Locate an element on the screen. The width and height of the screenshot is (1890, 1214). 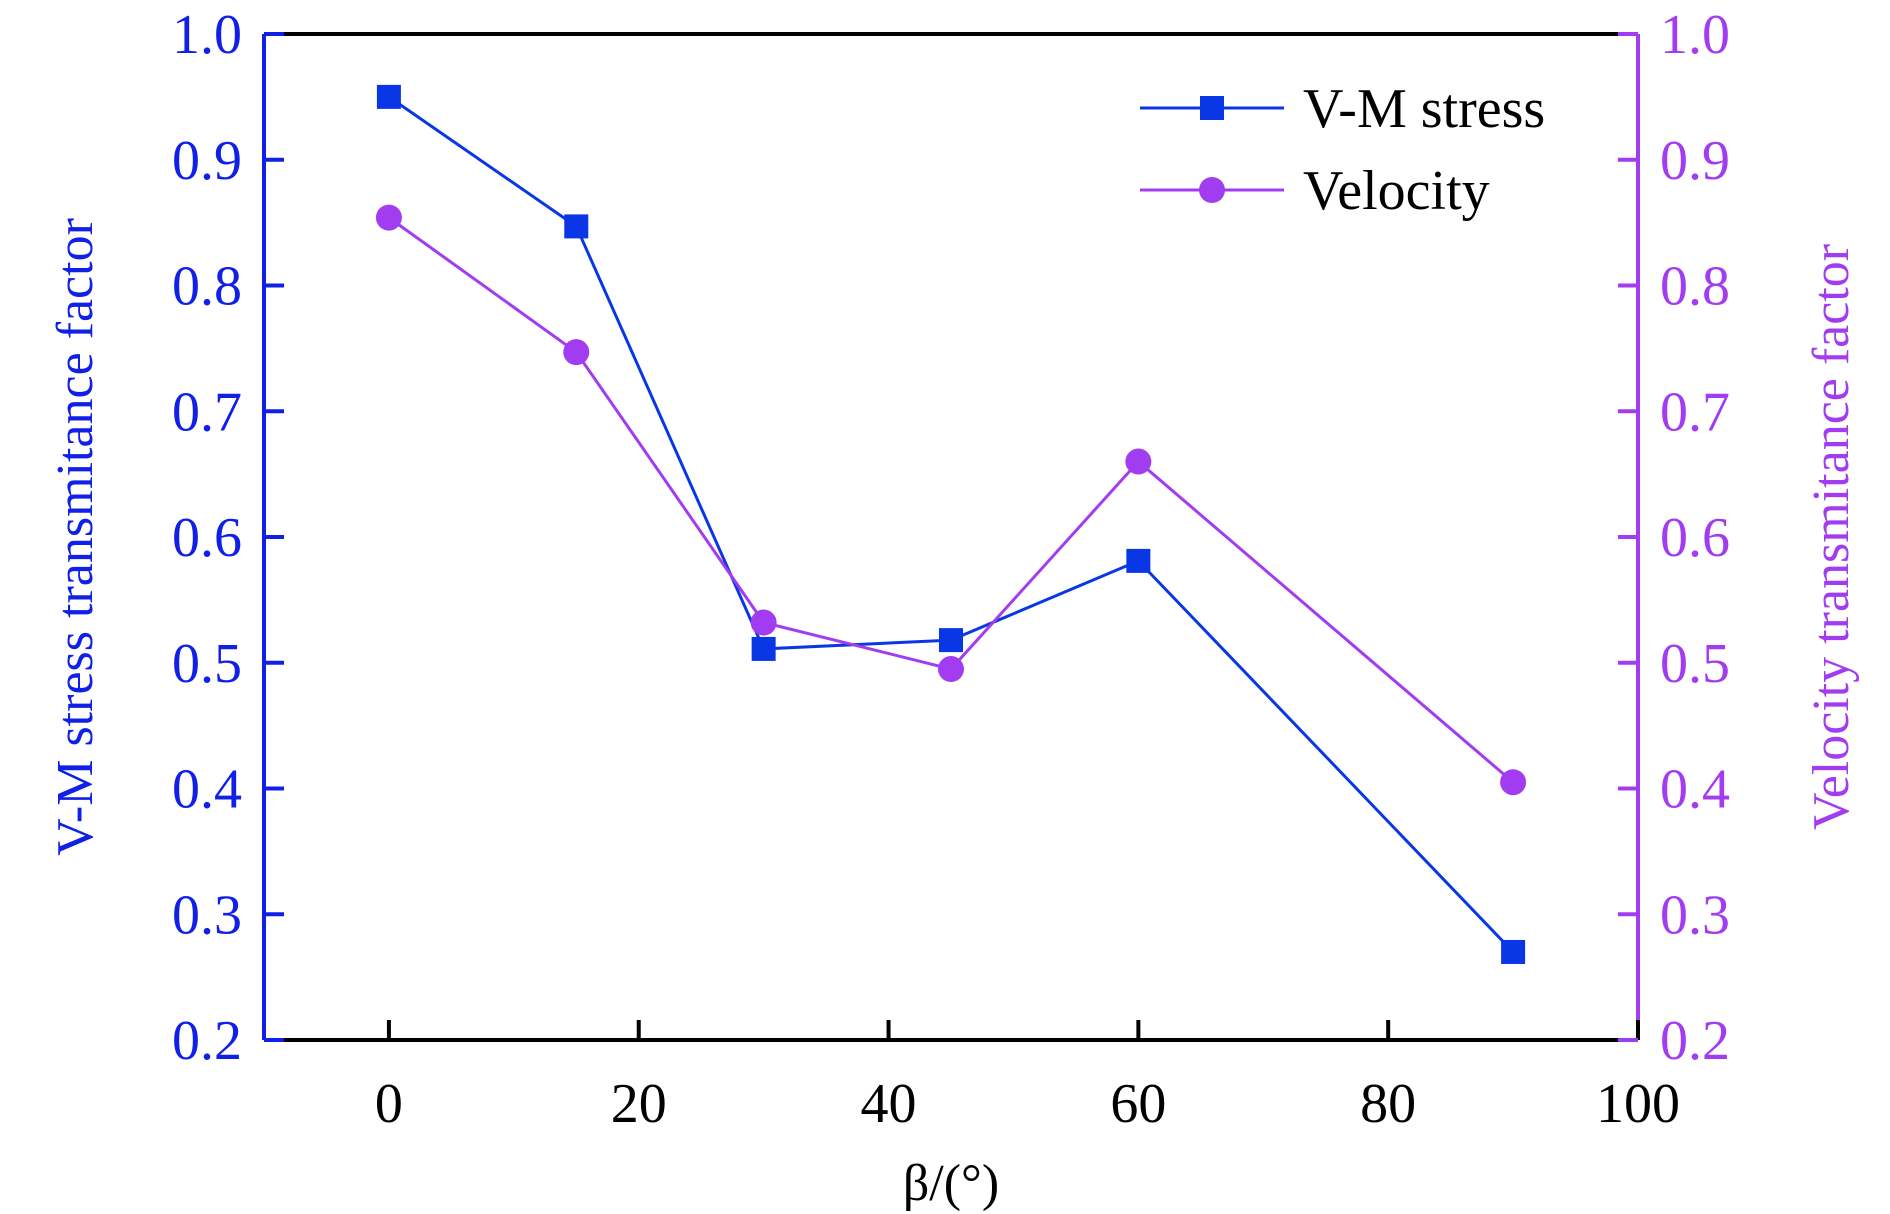
right-y-tick-label: 1.0 is located at coordinates (1695, 35).